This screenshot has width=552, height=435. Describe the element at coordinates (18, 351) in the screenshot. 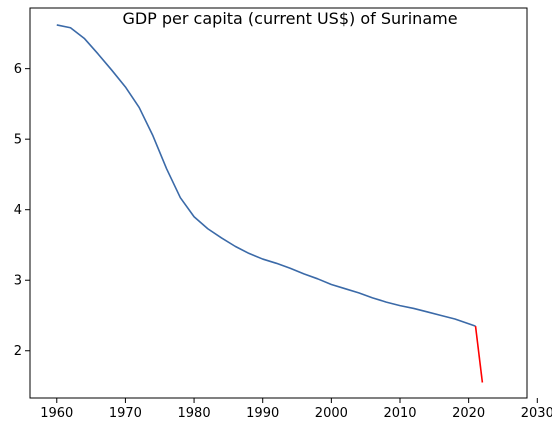

I see `y-tick-label: 2` at that location.